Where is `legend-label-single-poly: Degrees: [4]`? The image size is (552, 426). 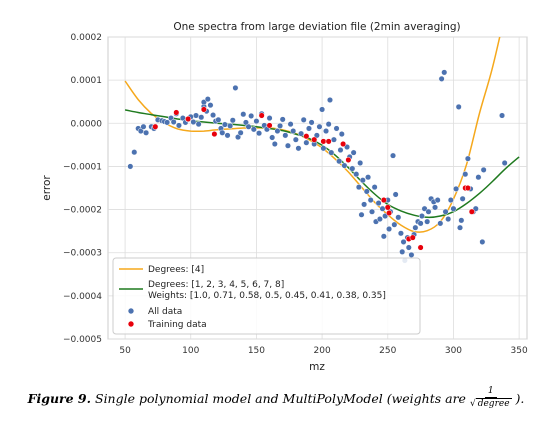
legend-label-single-poly: Degrees: [4] is located at coordinates (176, 270).